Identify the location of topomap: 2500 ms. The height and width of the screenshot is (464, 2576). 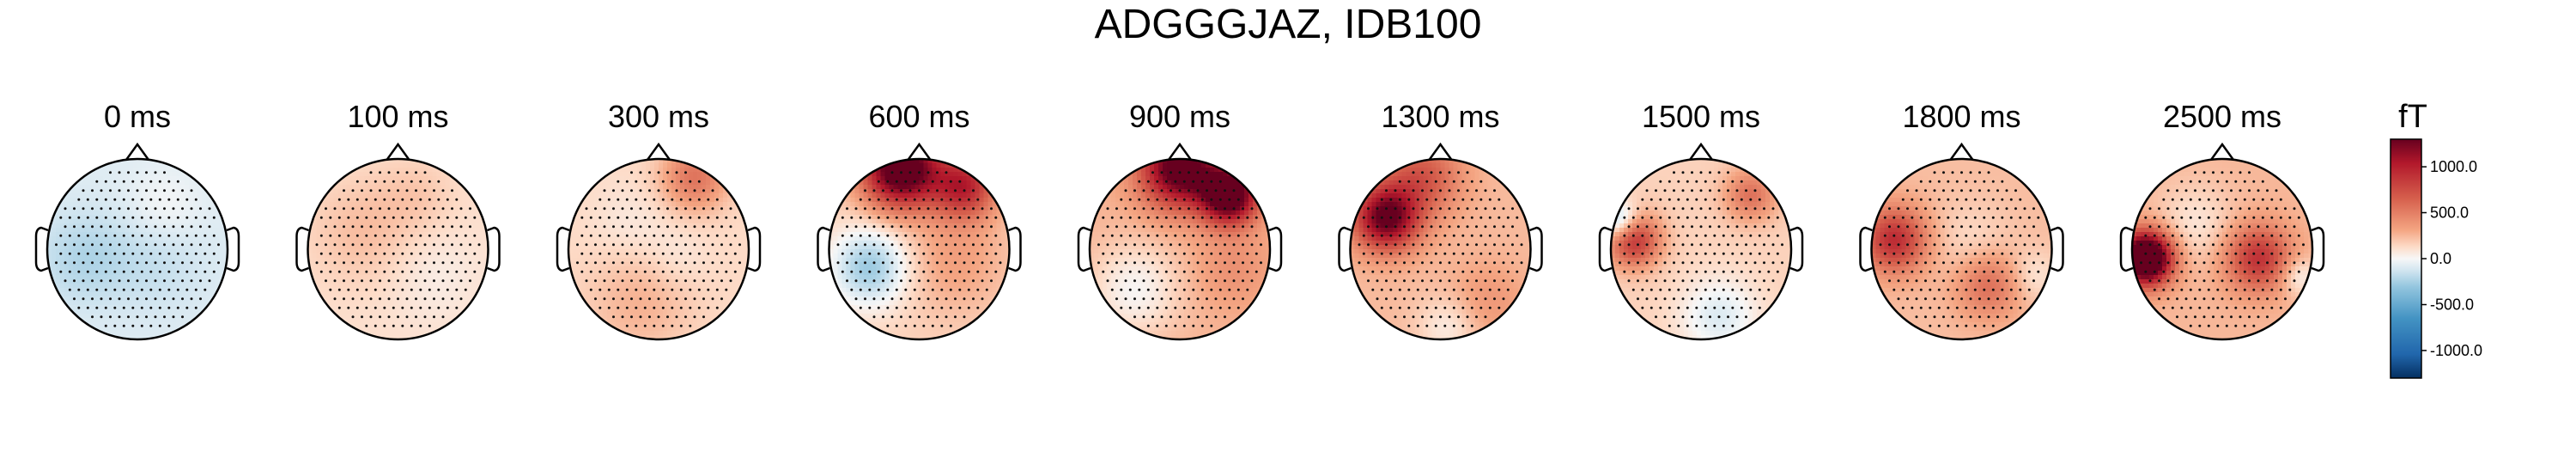
(2222, 220).